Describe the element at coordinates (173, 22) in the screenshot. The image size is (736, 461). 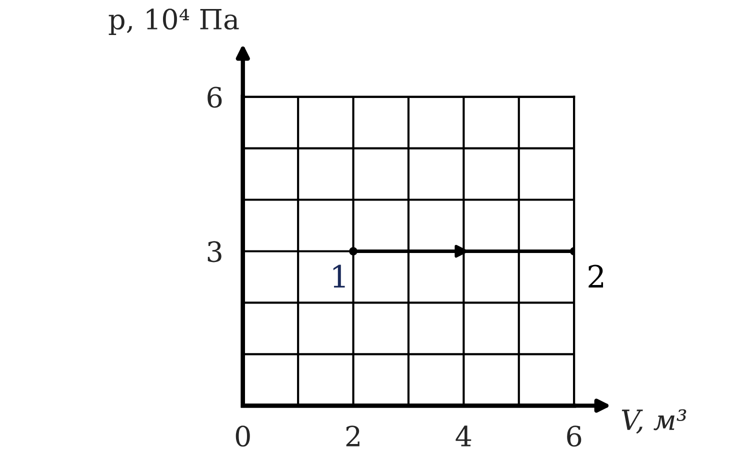
I see `y-axis-title: p, 10⁴ Па` at that location.